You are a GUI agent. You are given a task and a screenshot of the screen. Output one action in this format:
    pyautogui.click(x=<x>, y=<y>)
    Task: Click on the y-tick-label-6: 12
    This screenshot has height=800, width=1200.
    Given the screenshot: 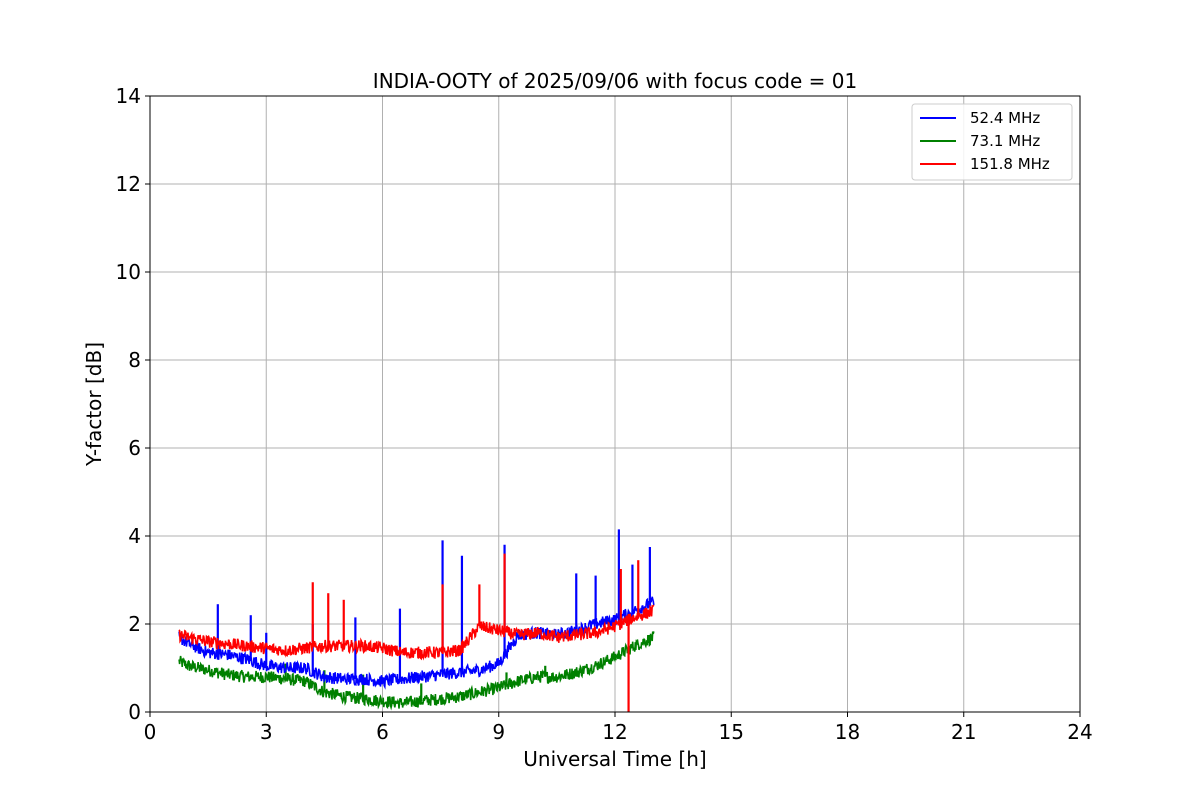 What is the action you would take?
    pyautogui.click(x=128, y=184)
    